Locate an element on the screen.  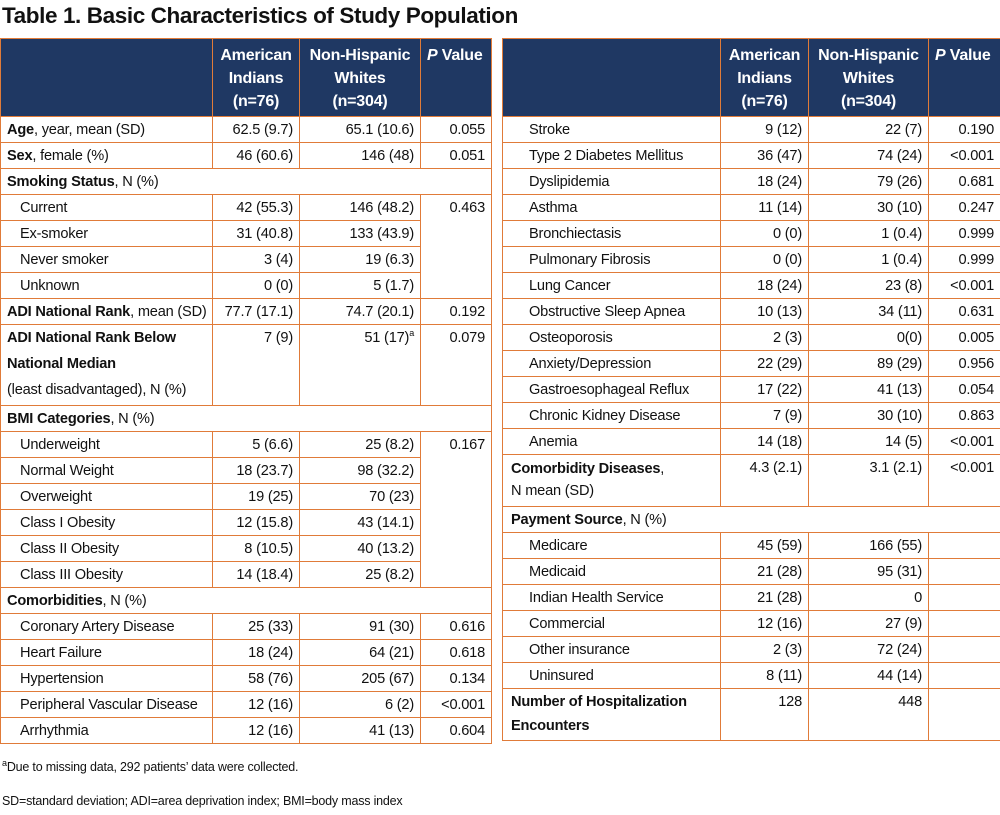
section-label-bmi: BMI Categories, N (%) is located at coordinates (246, 418).